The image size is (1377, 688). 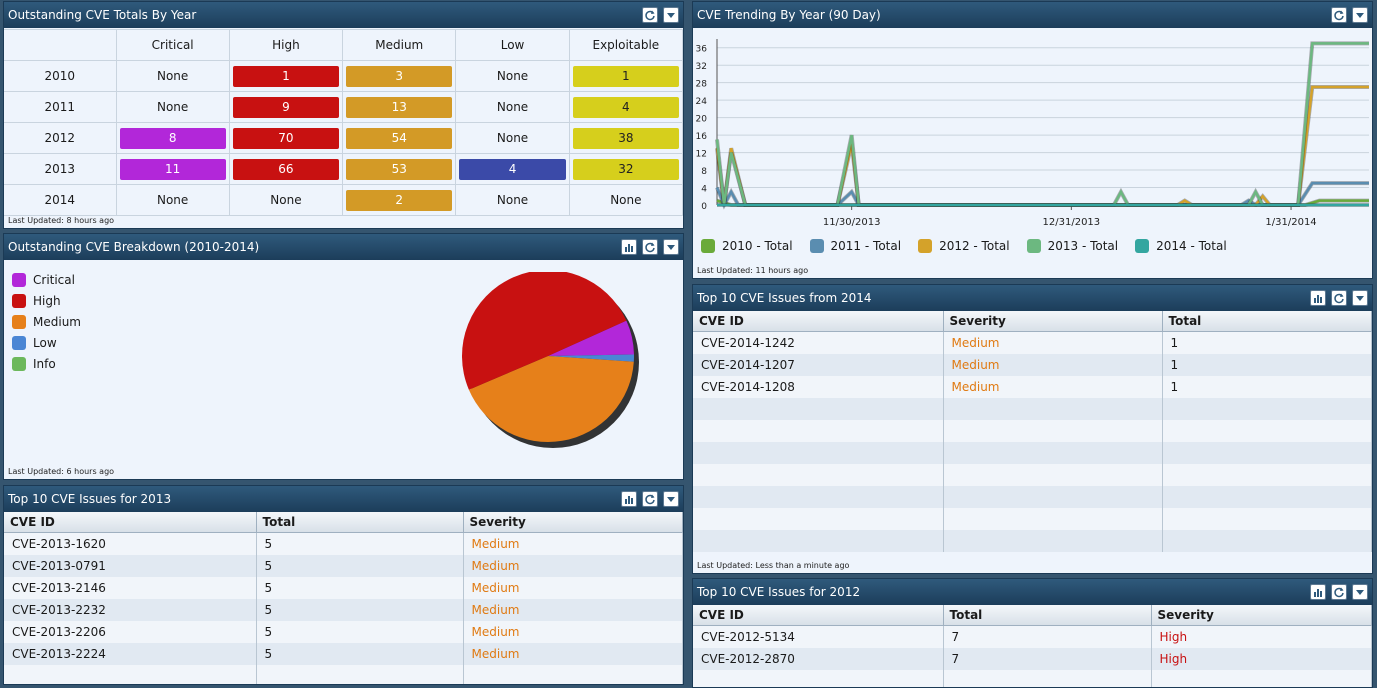 What do you see at coordinates (130, 566) in the screenshot?
I see `cve-id-cell: CVE-2013-0791` at bounding box center [130, 566].